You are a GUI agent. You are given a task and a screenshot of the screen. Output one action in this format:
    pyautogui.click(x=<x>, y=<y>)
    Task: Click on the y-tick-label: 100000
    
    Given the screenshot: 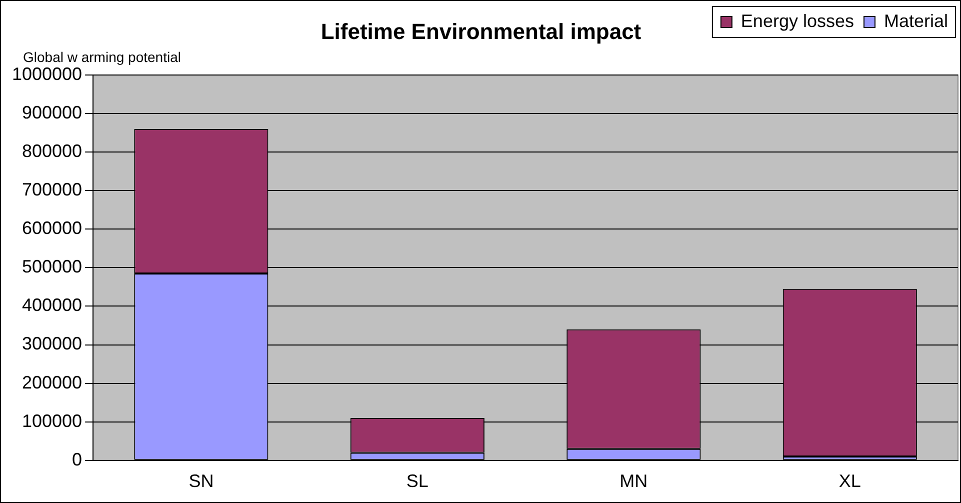 What is the action you would take?
    pyautogui.click(x=52, y=420)
    